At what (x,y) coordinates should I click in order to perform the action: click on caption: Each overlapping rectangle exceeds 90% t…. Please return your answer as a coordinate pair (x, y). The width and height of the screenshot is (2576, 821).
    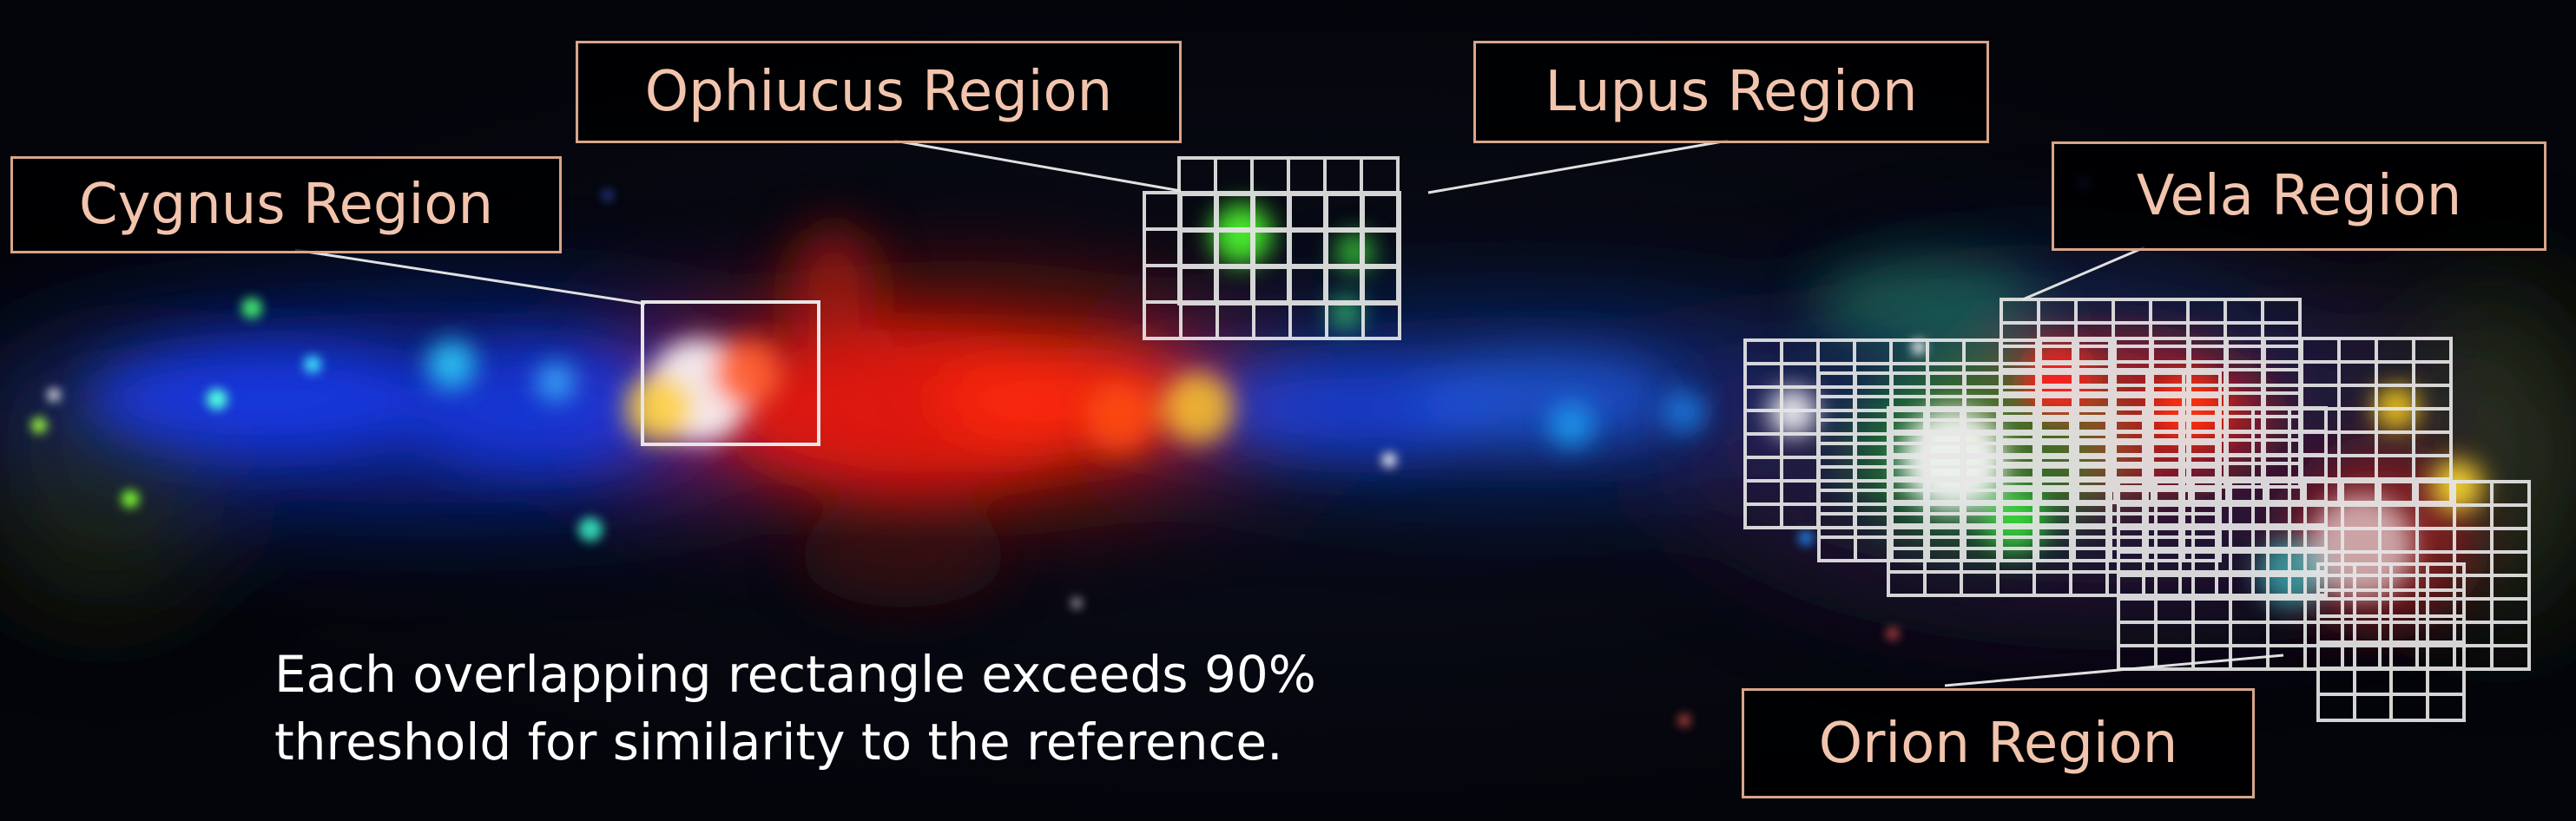
    Looking at the image, I should click on (795, 708).